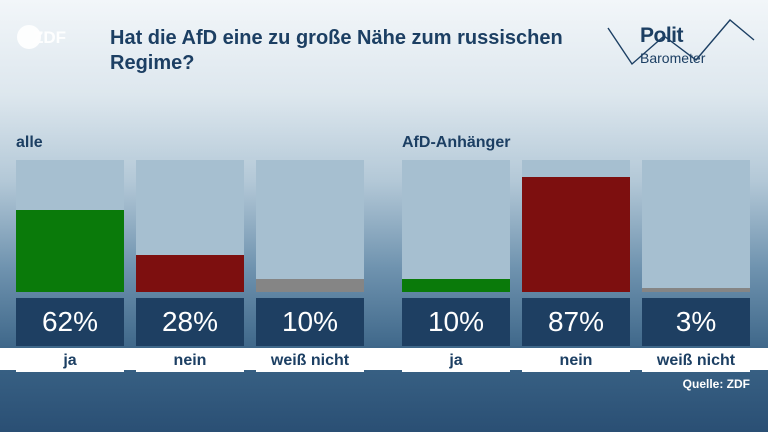 The image size is (768, 432). I want to click on value-label: 28%, so click(190, 322).